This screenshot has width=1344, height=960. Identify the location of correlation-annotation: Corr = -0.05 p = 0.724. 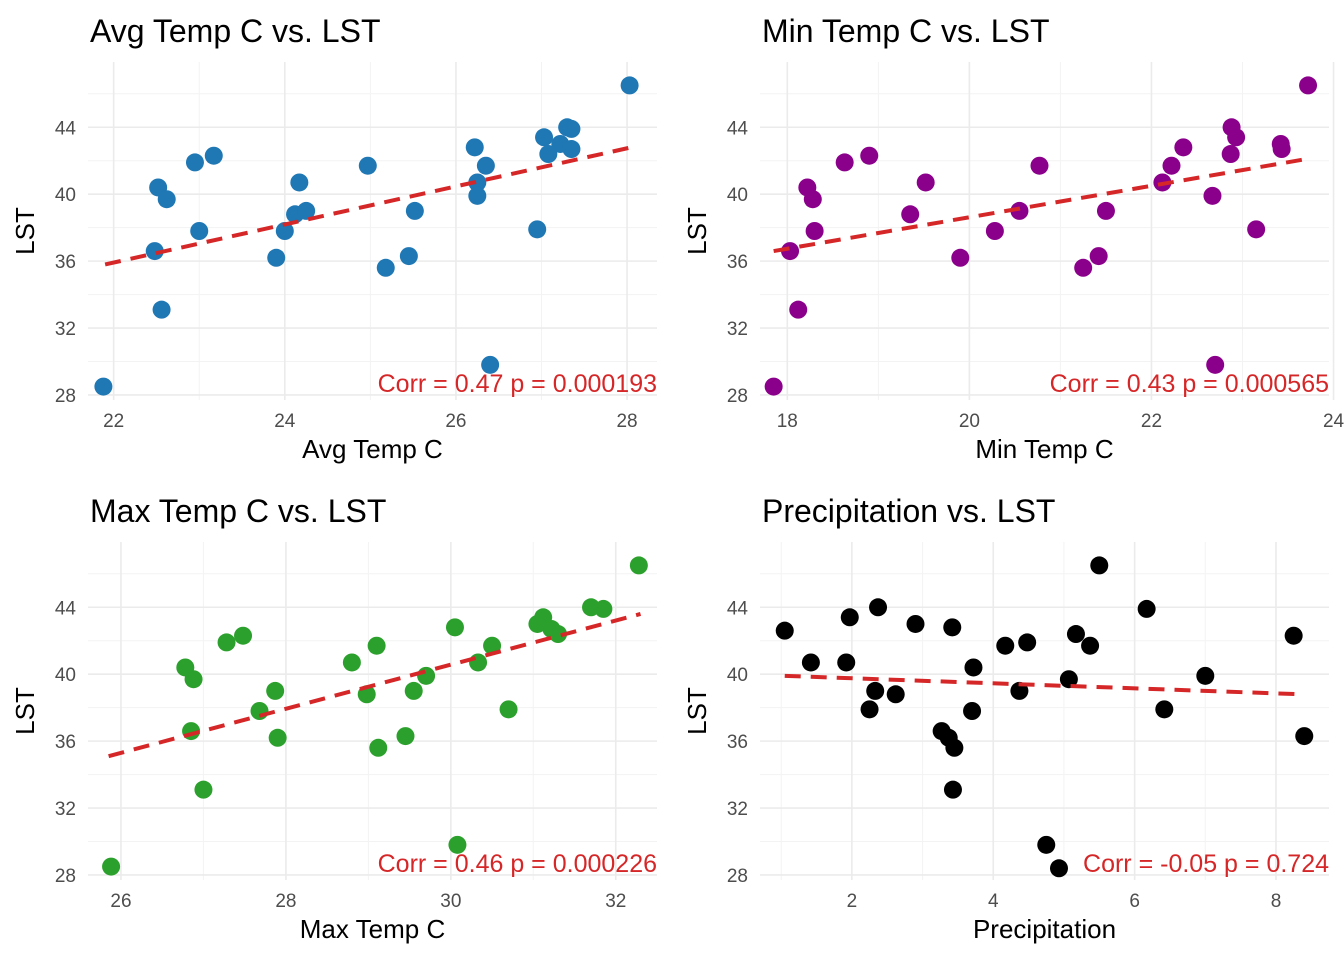
(1206, 864).